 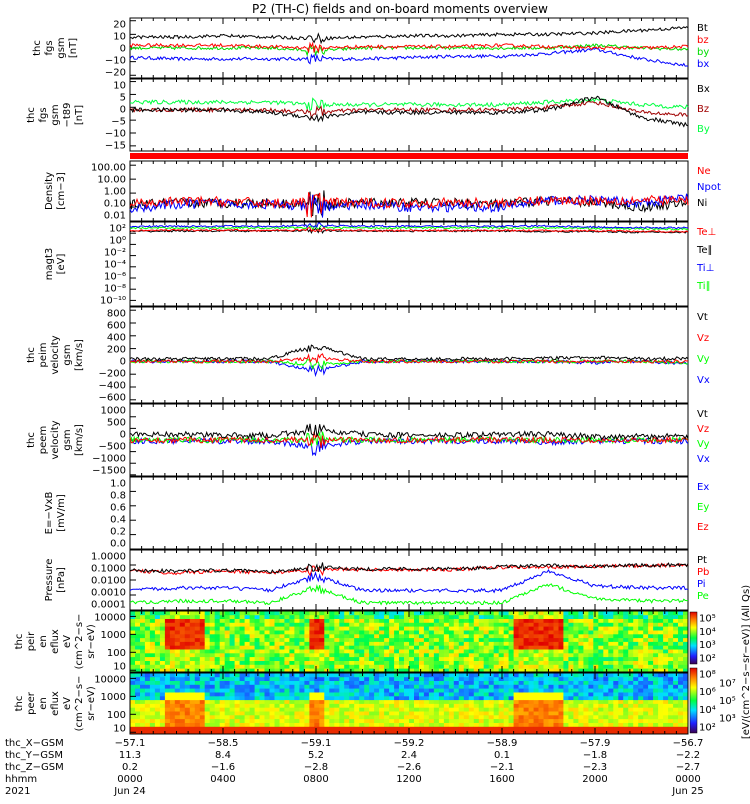 I want to click on y-tick-label: −1500, so click(x=109, y=471).